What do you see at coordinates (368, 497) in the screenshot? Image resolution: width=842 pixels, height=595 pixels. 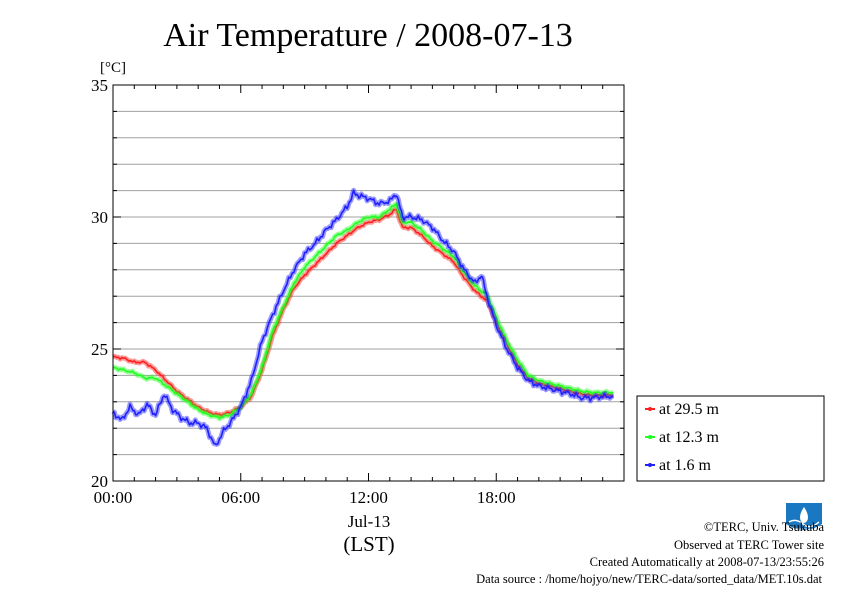 I see `x-tick-label: 12:00` at bounding box center [368, 497].